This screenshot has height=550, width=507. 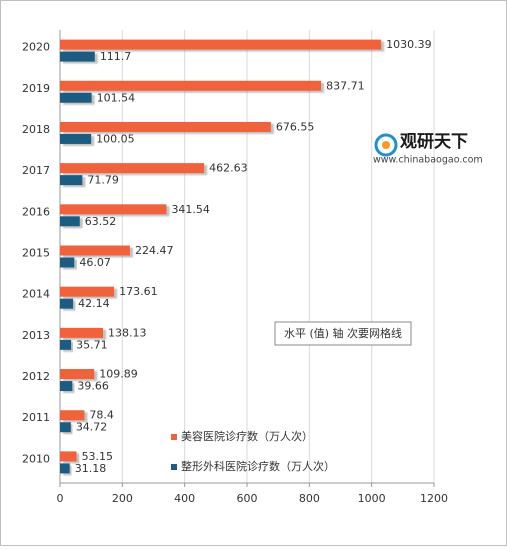 I want to click on data-label: 109.89, so click(x=118, y=374).